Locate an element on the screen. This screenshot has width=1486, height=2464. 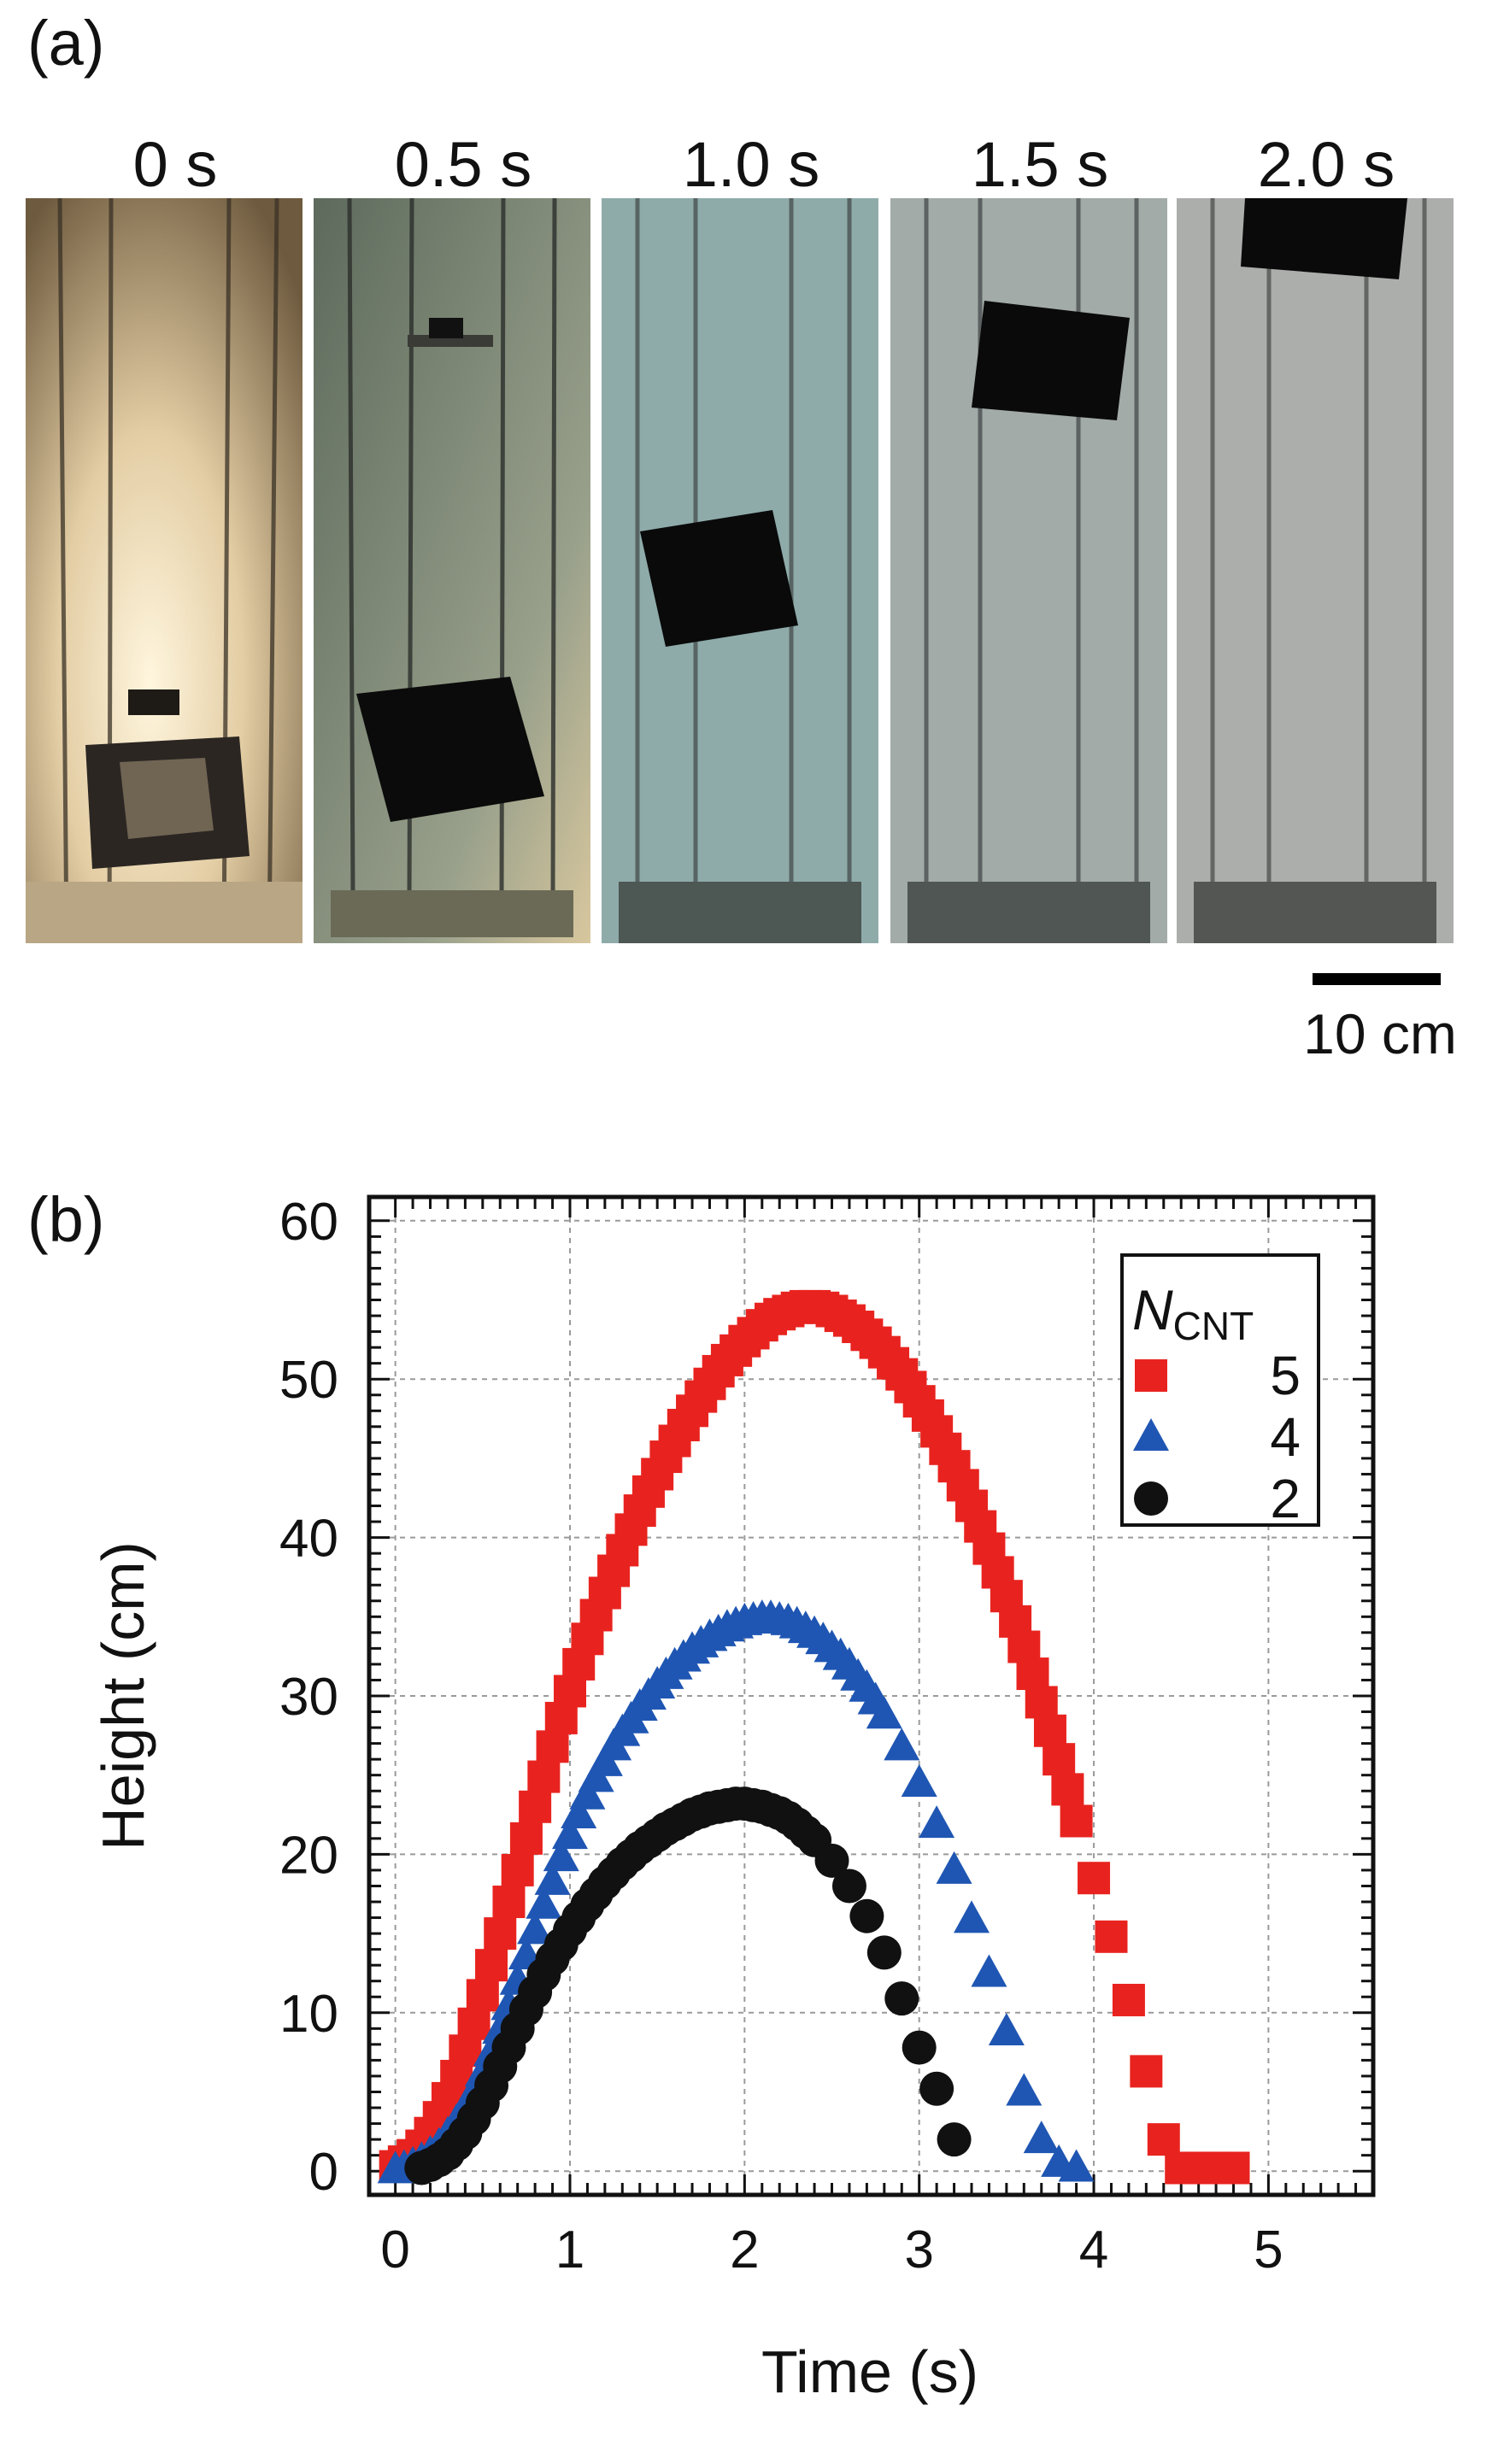
y-tick-label: 30 is located at coordinates (308, 1697).